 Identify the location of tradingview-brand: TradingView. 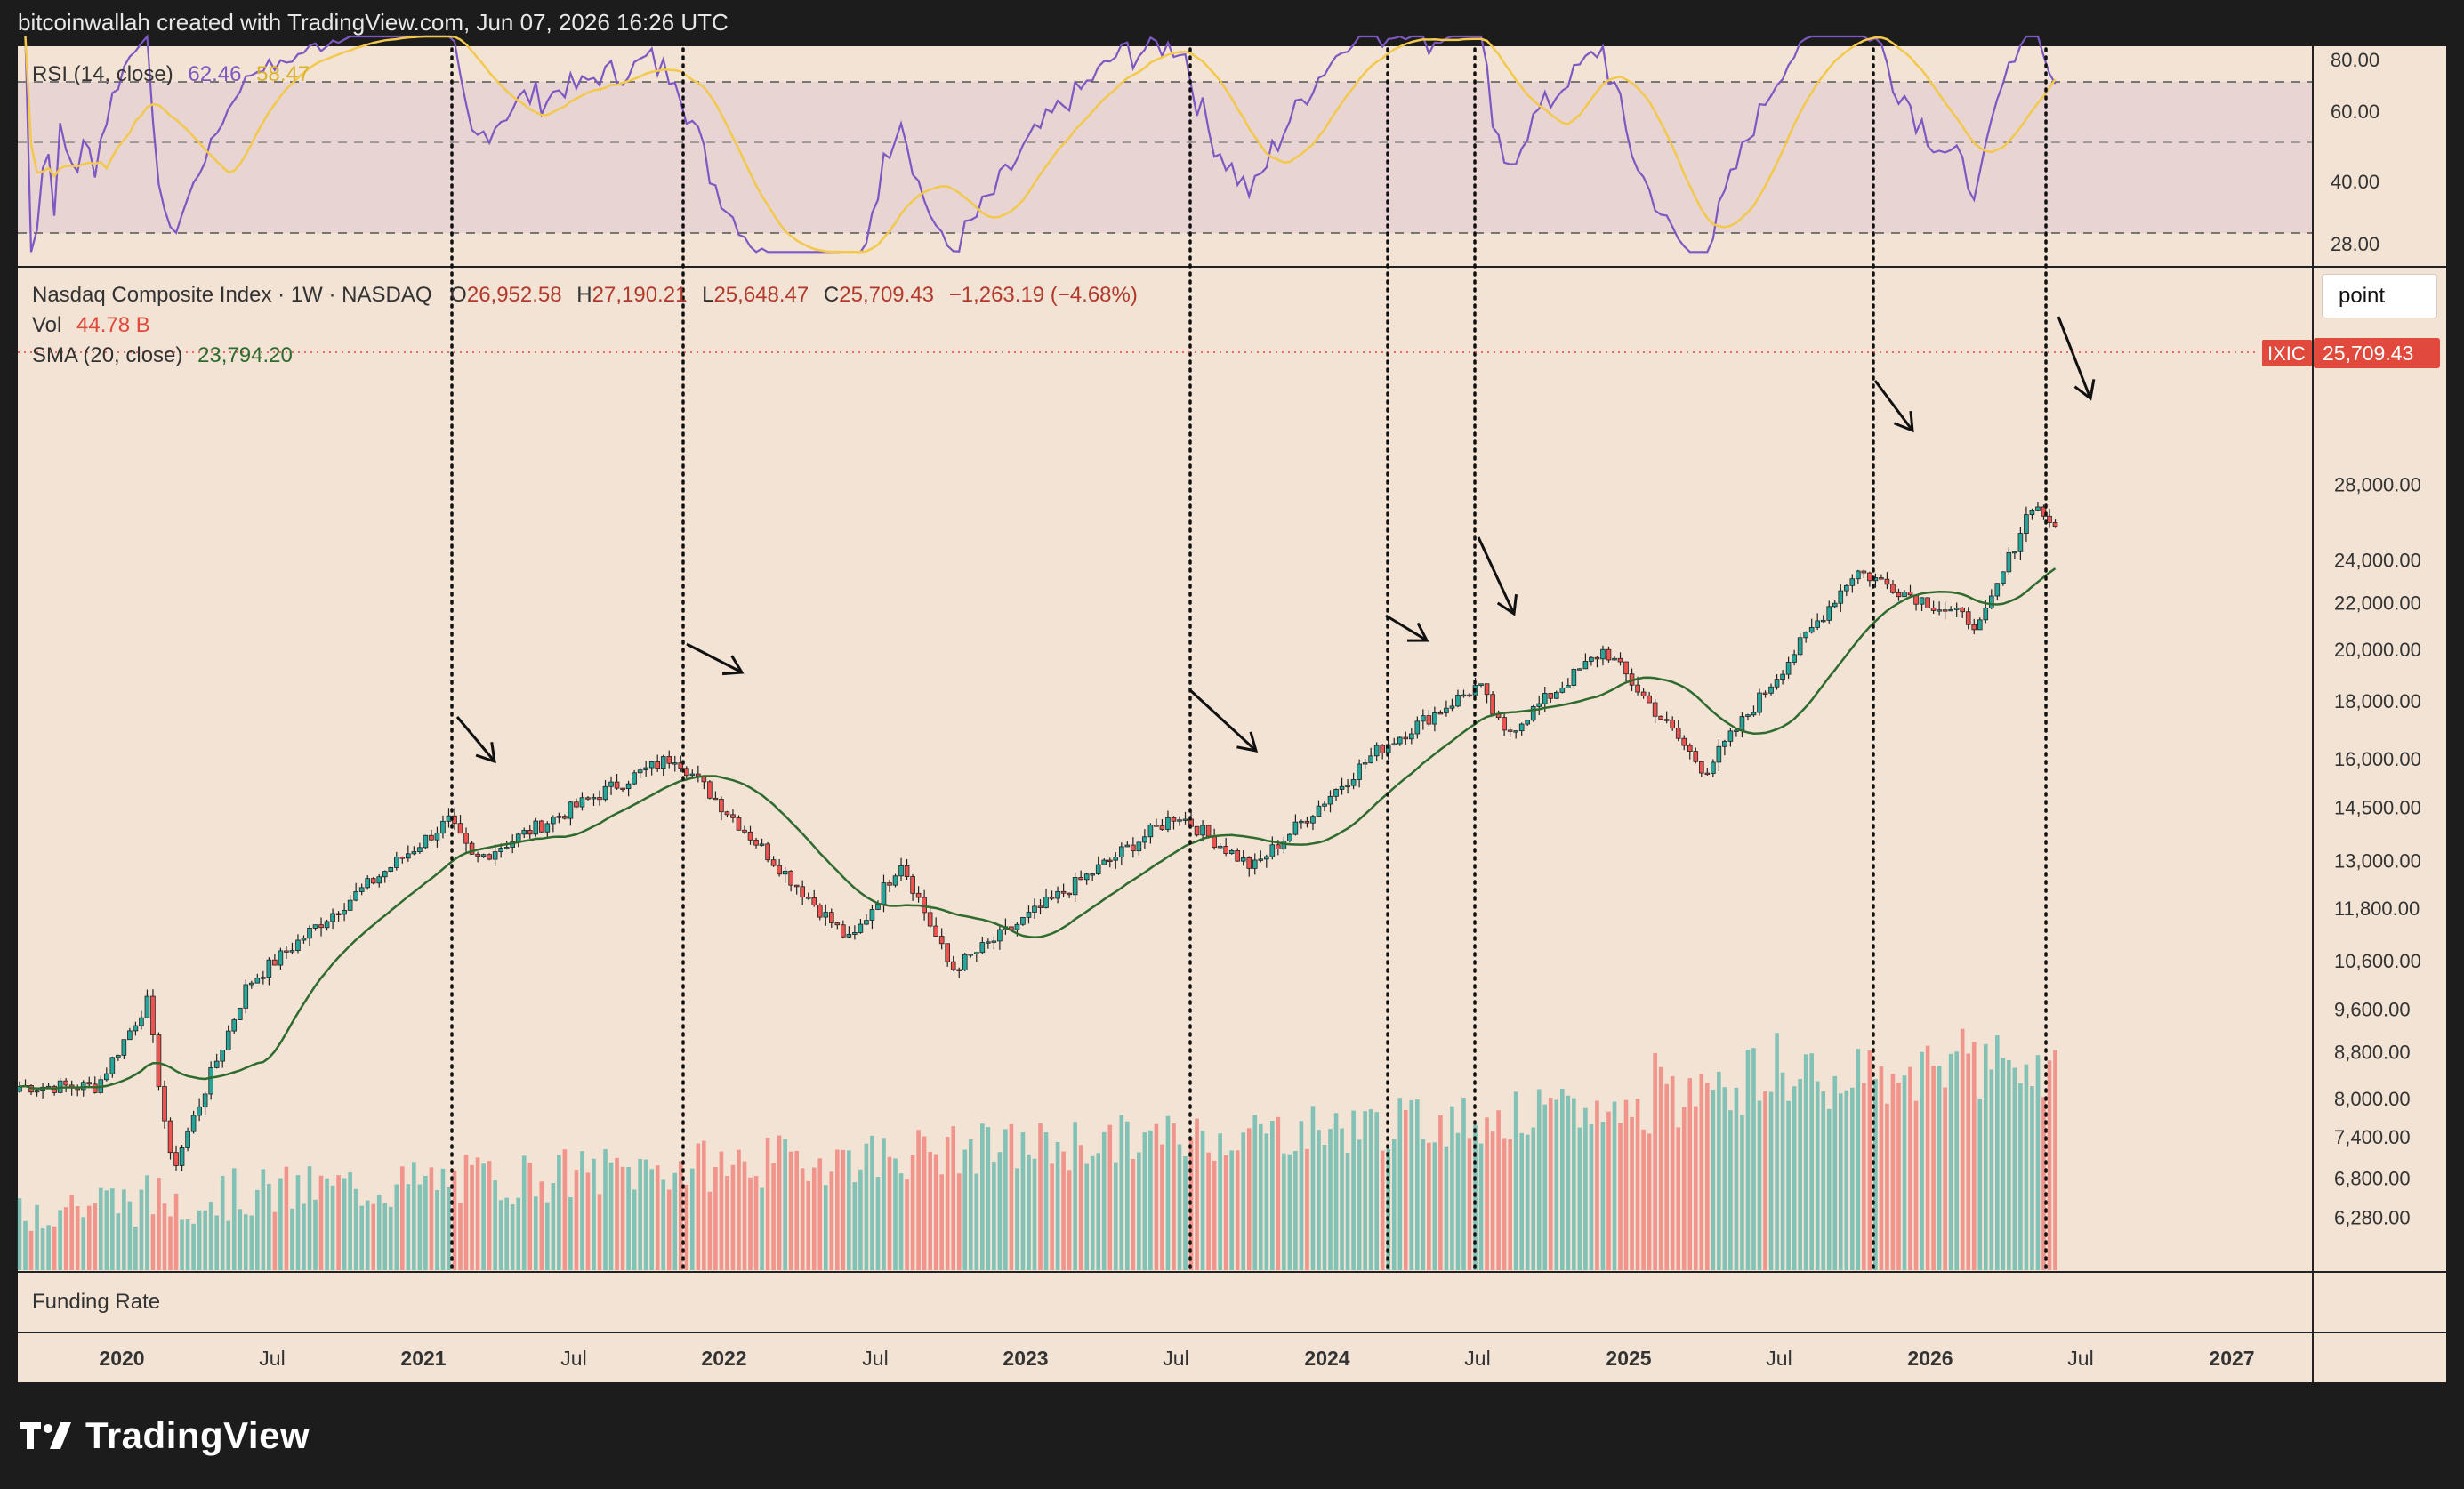
(165, 1435).